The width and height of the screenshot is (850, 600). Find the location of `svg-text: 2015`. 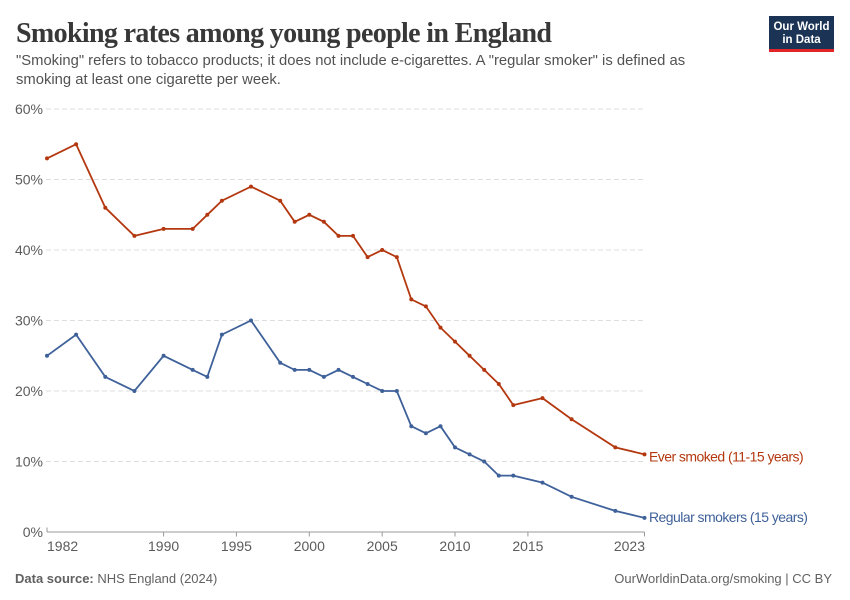

svg-text: 2015 is located at coordinates (527, 546).